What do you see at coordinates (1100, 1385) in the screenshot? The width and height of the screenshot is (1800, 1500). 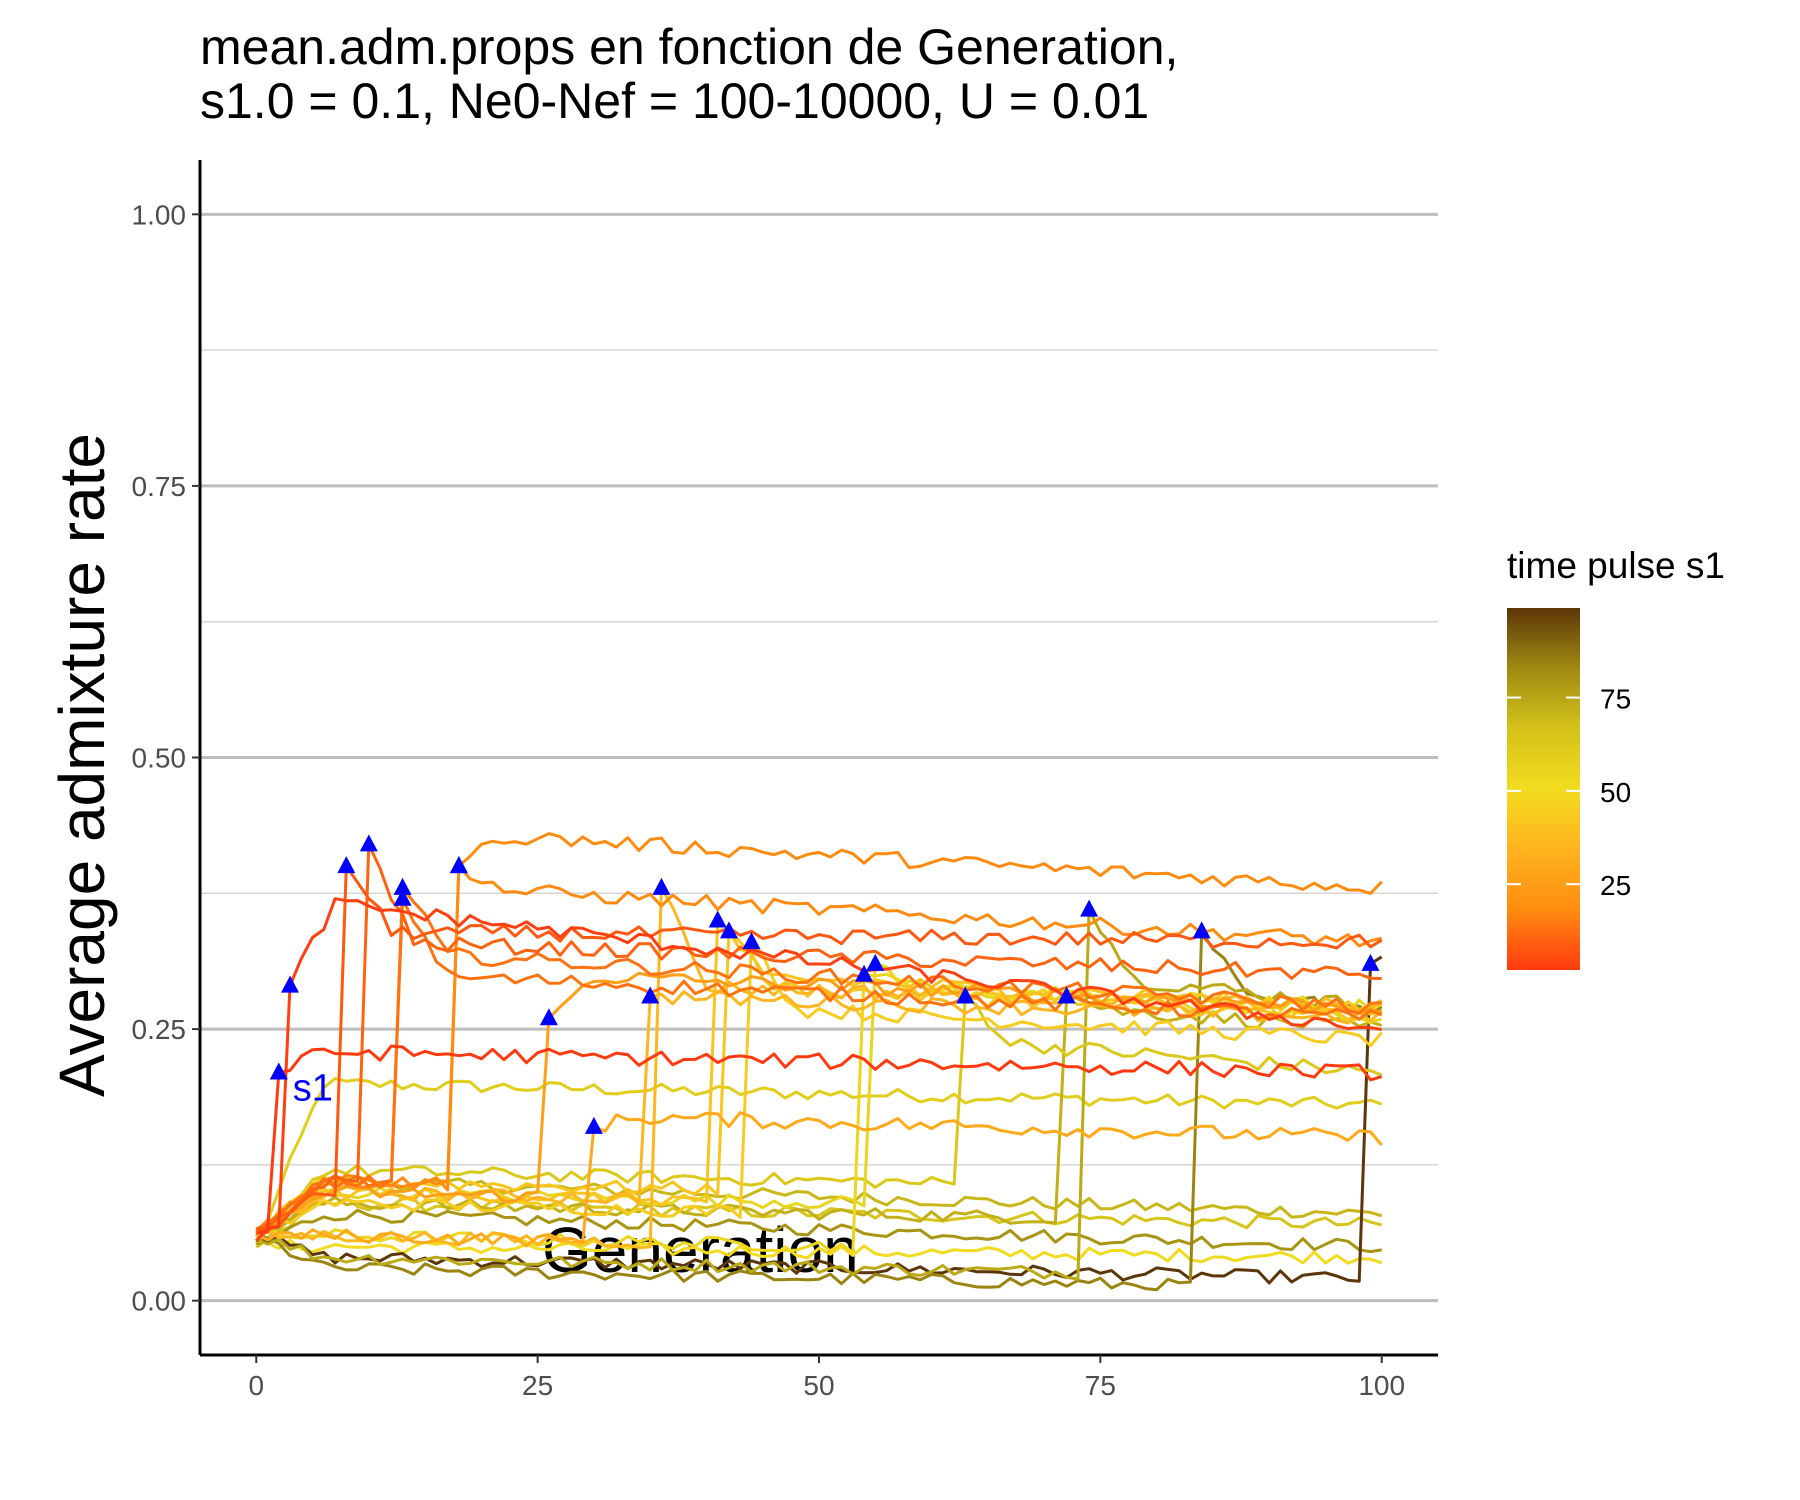 I see `x-tick-label: 75` at bounding box center [1100, 1385].